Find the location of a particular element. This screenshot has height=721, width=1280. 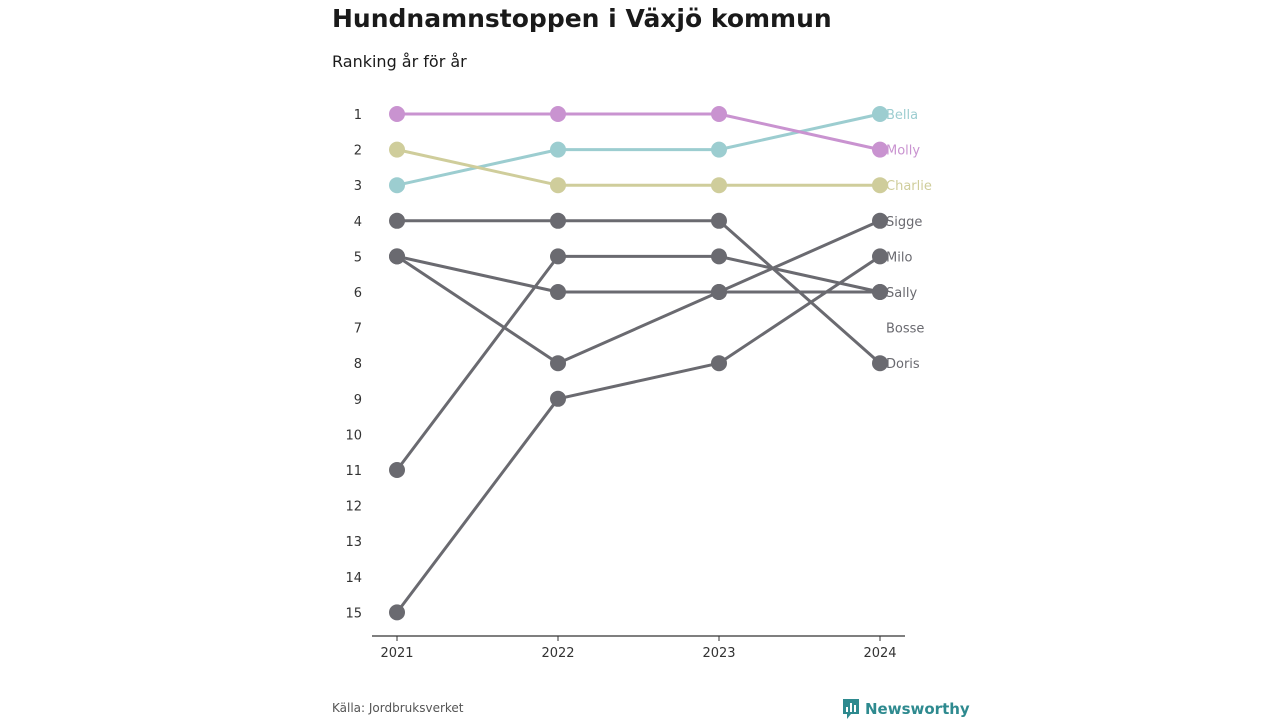

line-bella is located at coordinates (638, 149).